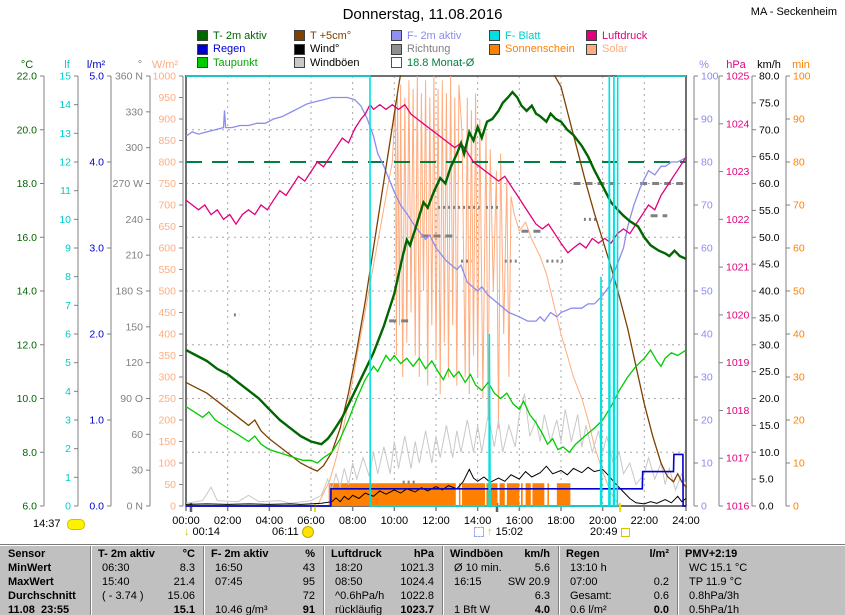 This screenshot has height=615, width=845. I want to click on svg-text: 1019, so click(738, 363).